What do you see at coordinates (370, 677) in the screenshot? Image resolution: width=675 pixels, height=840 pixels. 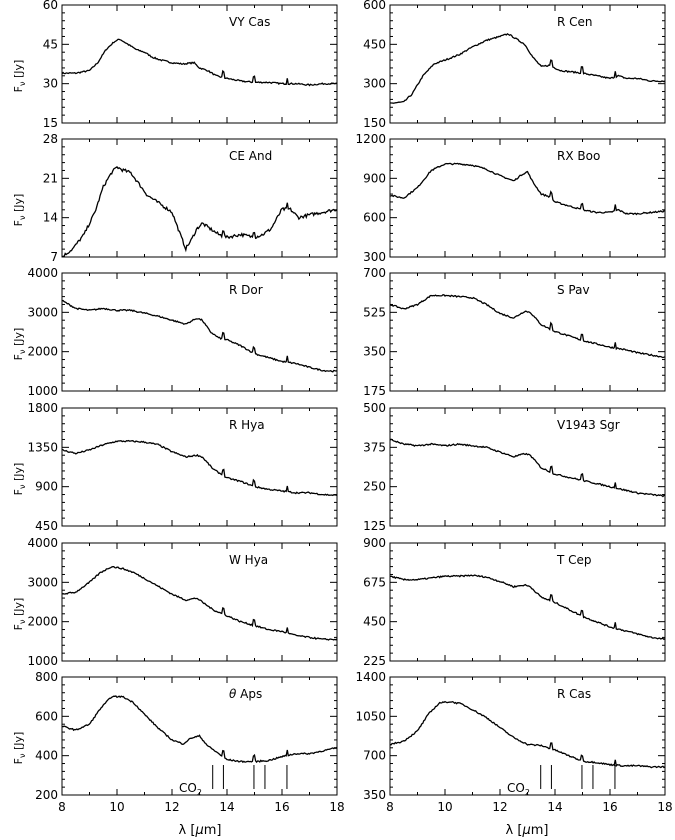 I see `y-tick-label: 1400` at bounding box center [370, 677].